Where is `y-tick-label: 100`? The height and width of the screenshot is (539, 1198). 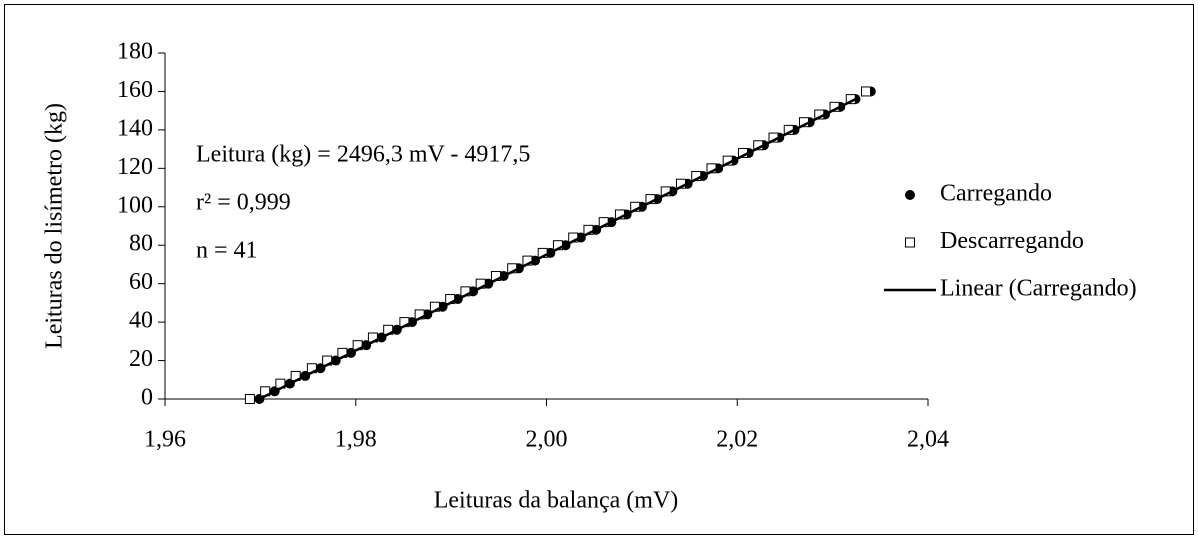 y-tick-label: 100 is located at coordinates (135, 205).